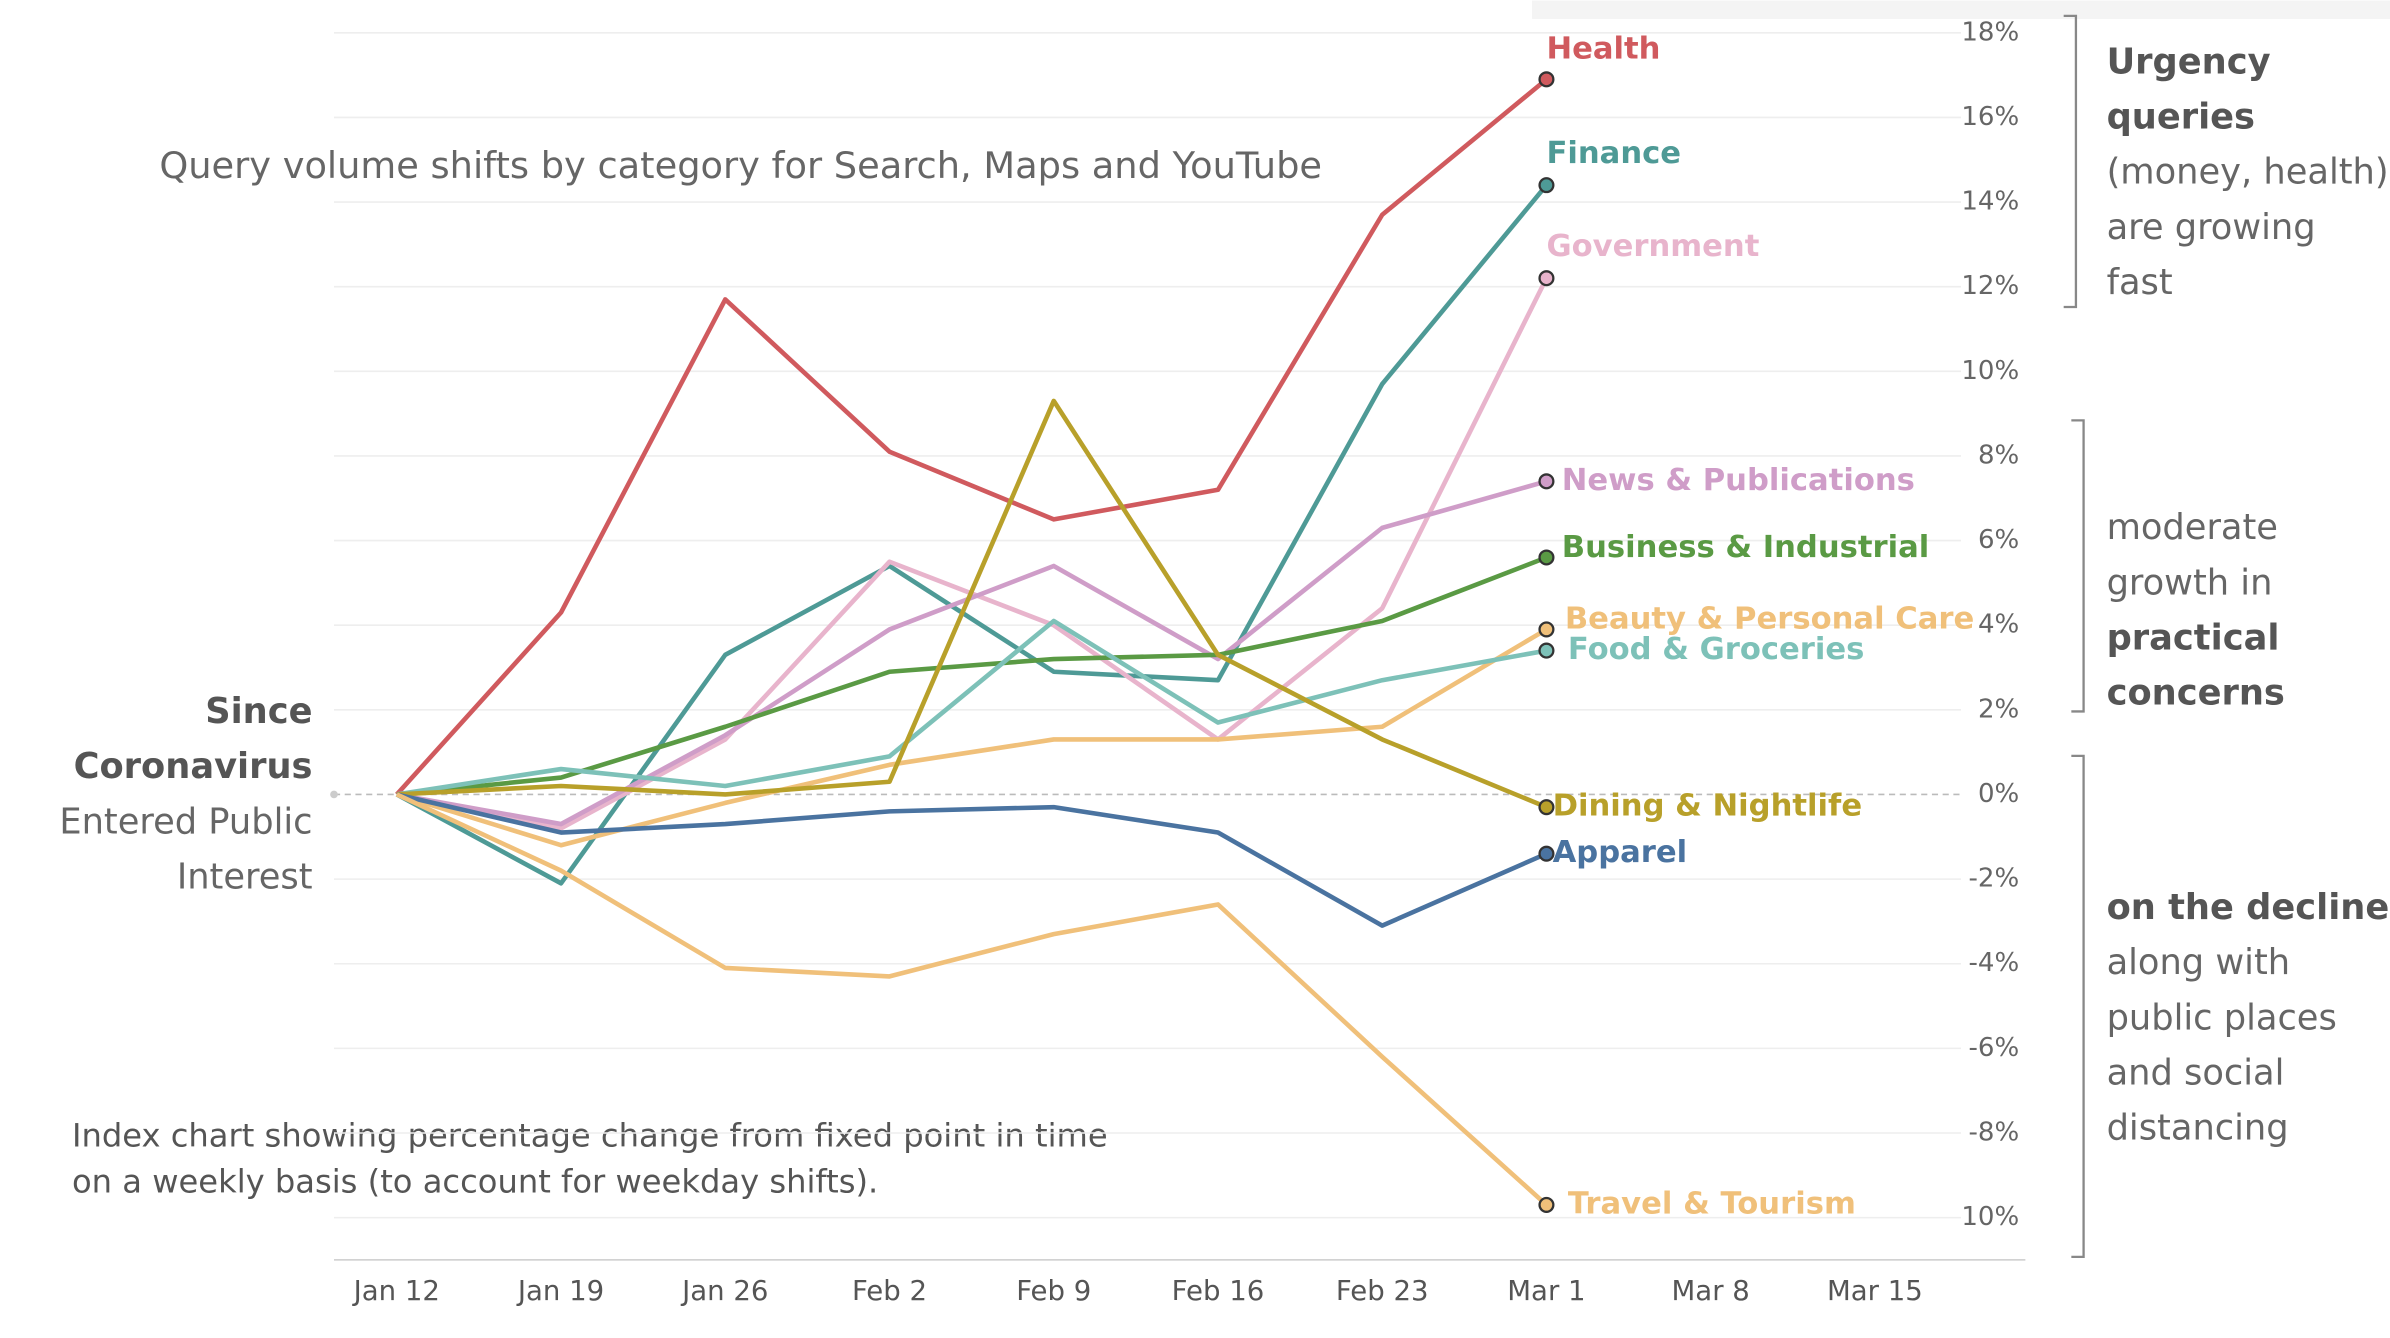 This screenshot has height=1338, width=2390. Describe the element at coordinates (1875, 1290) in the screenshot. I see `x-tick-label: Mar 15` at that location.